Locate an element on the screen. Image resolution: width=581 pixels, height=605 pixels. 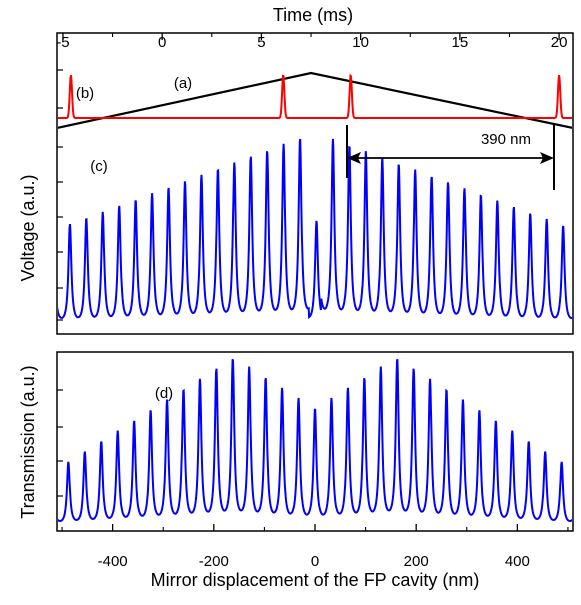
displacement-tick-label: -400 is located at coordinates (113, 561).